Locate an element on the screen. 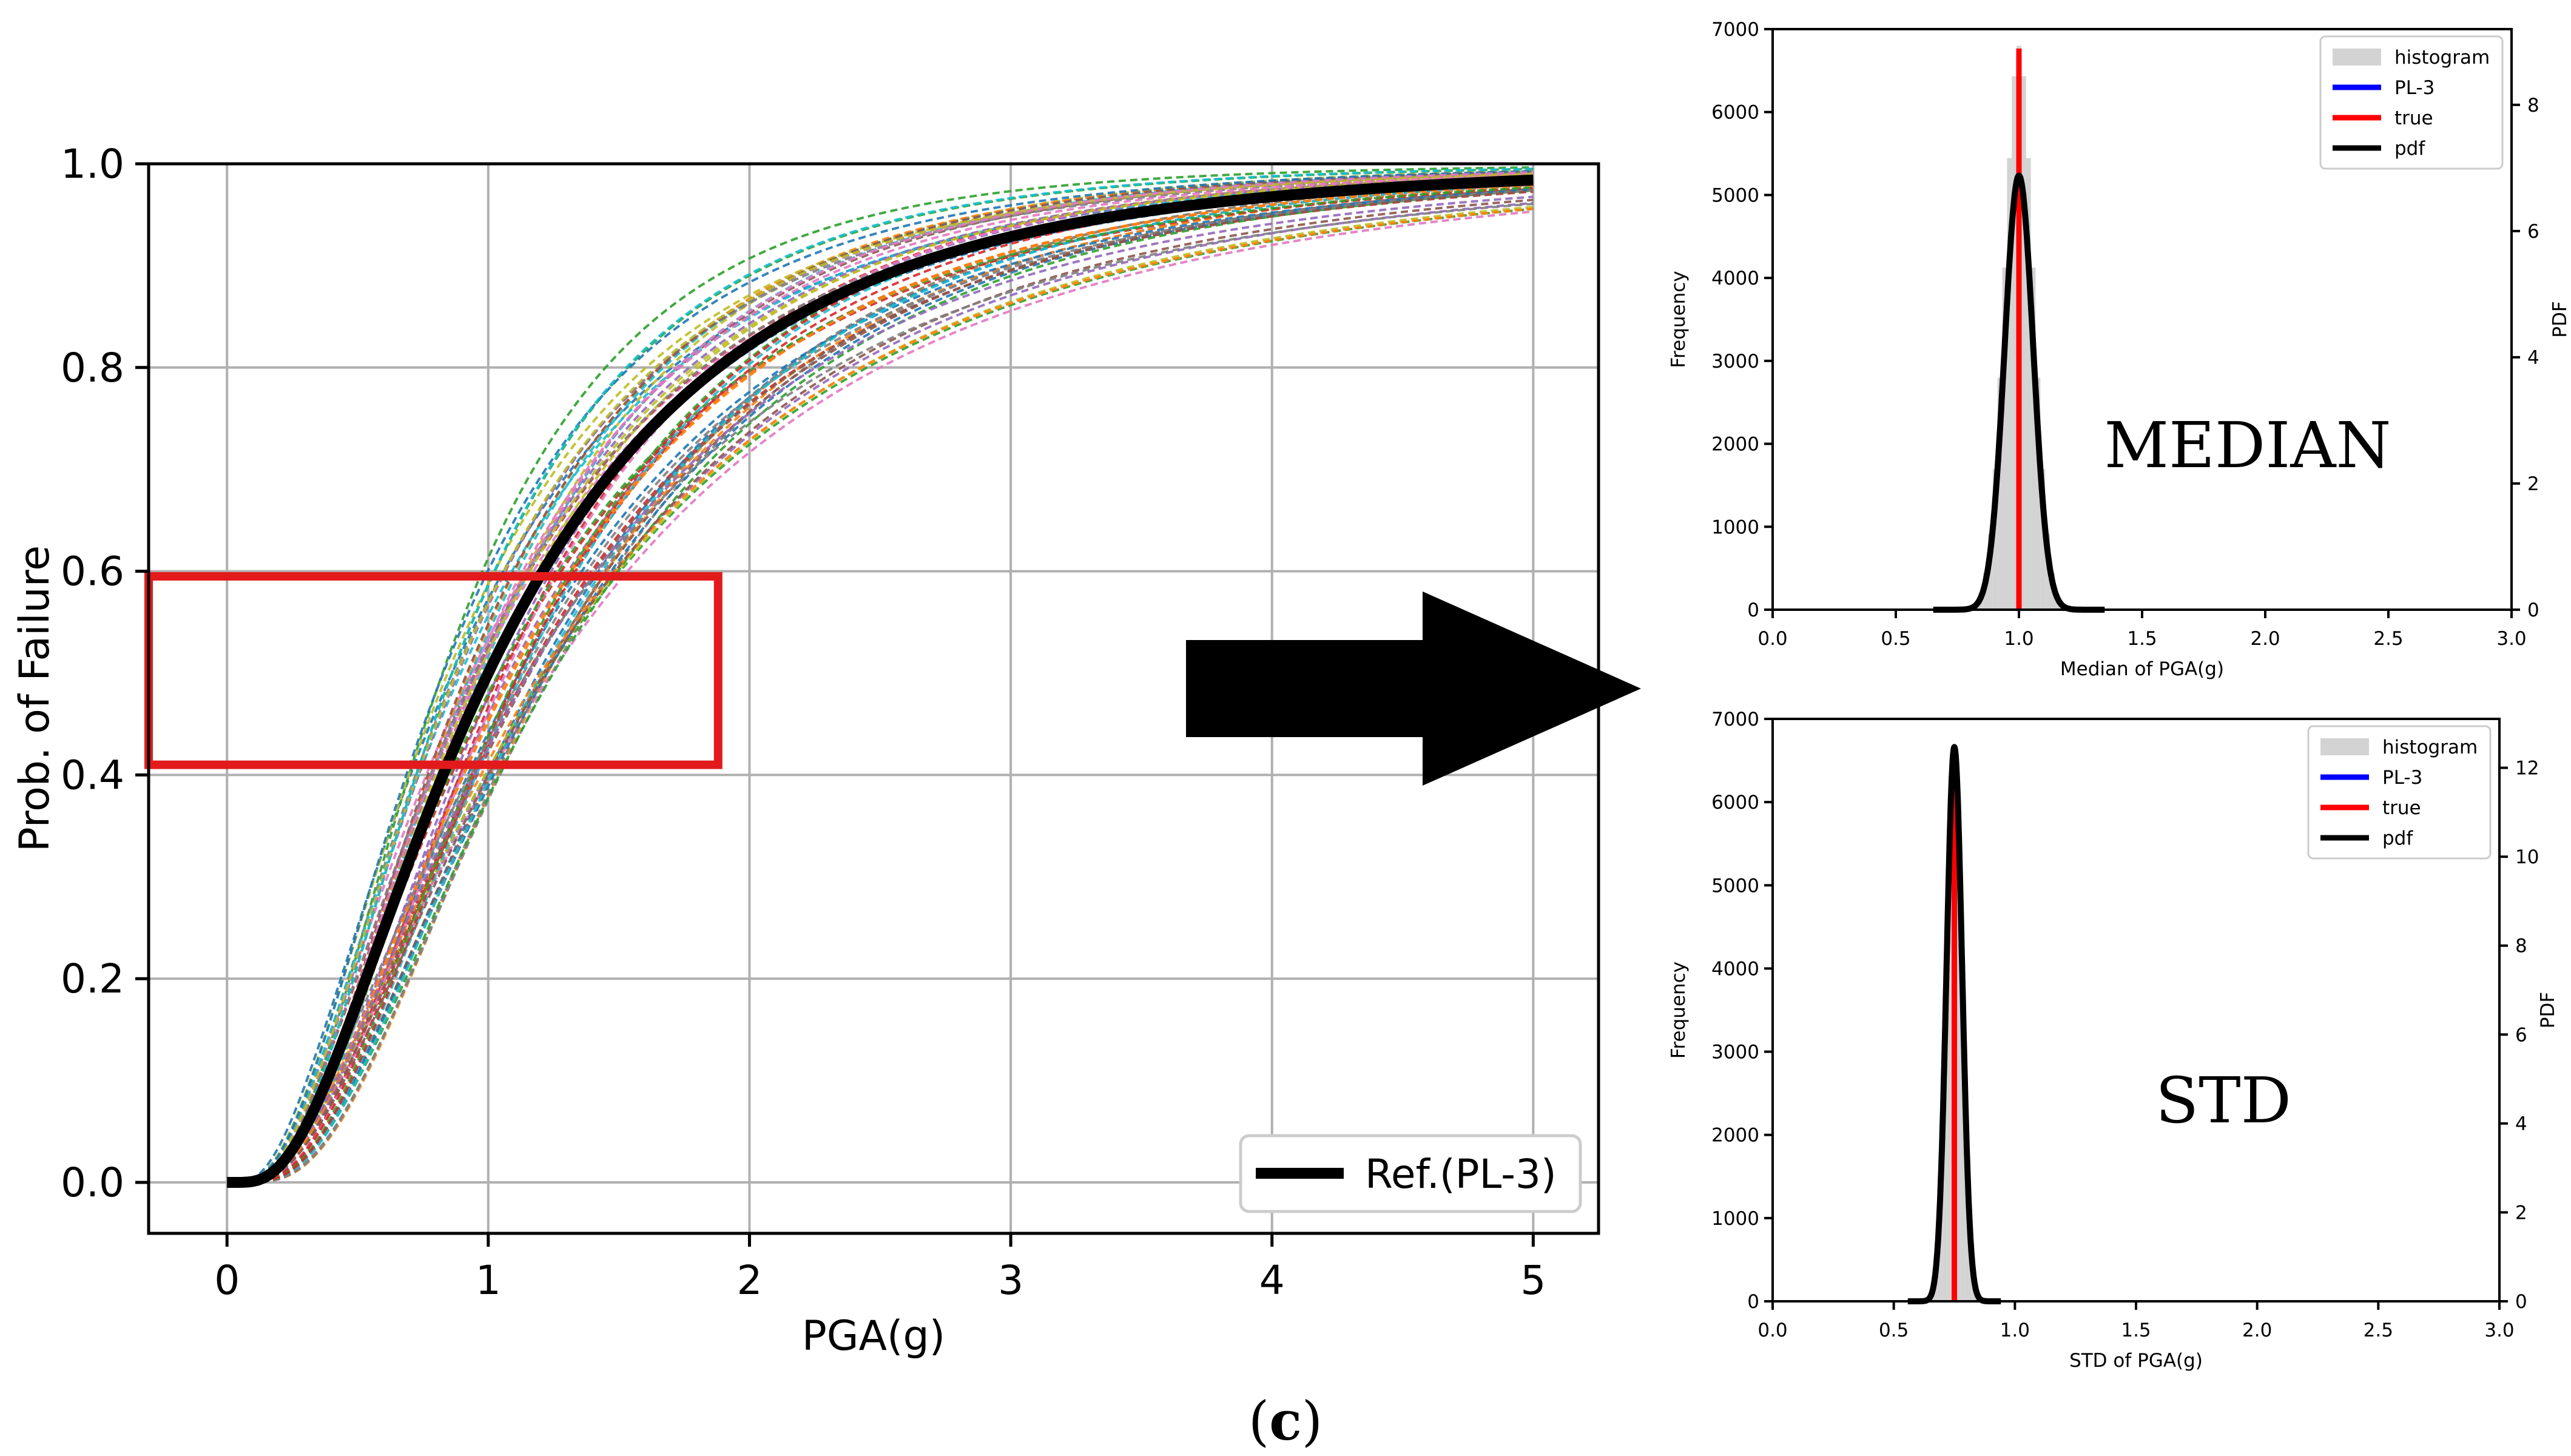  y-tick-label: 3000 is located at coordinates (1735, 1052).